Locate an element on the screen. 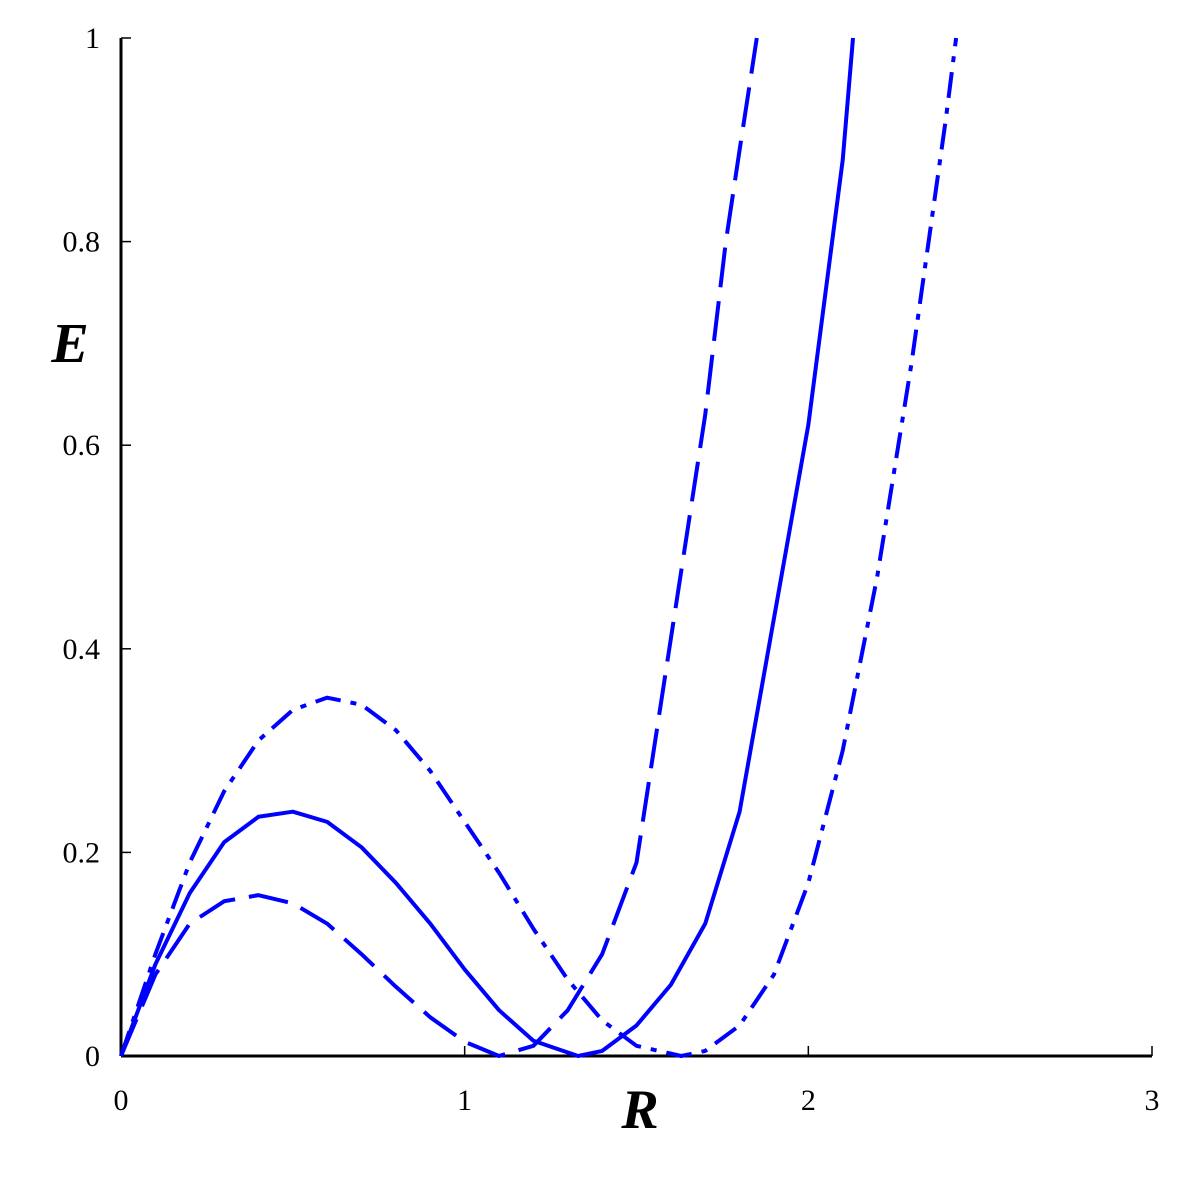  y-tick-label: 0.4 is located at coordinates (82, 649).